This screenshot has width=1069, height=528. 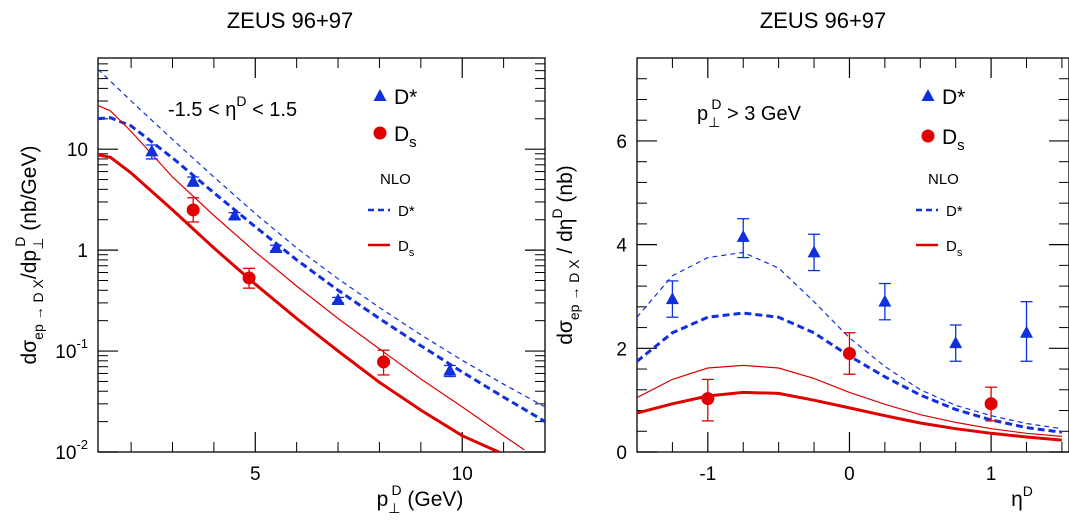 I want to click on y-tick-label: 10⁻¹, so click(x=71, y=349).